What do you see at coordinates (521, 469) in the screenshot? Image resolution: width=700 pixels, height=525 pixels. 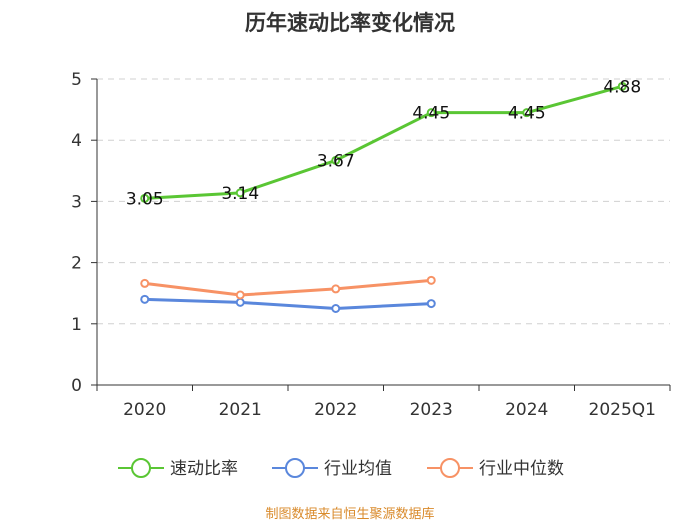 I see `legend-label: 行业中位数` at bounding box center [521, 469].